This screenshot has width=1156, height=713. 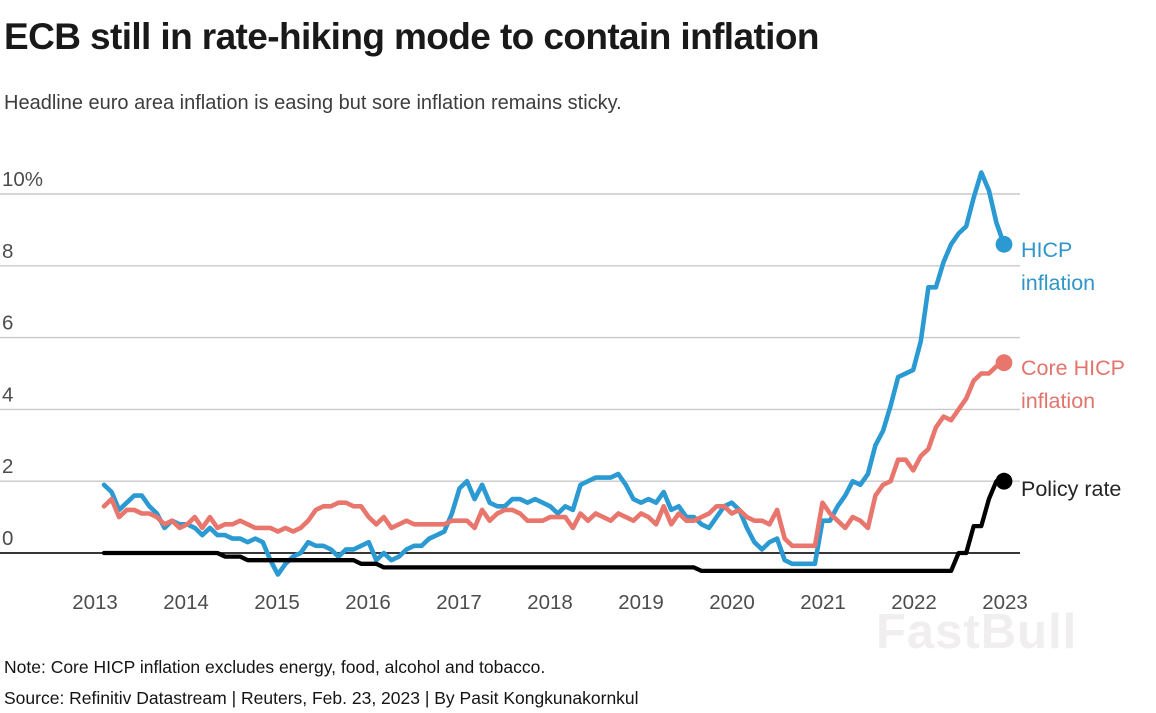 I want to click on x-tick-label: 2014, so click(x=186, y=602).